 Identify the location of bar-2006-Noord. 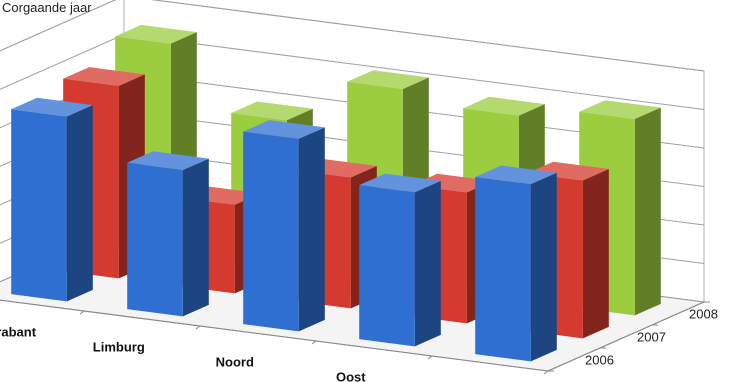
(284, 226).